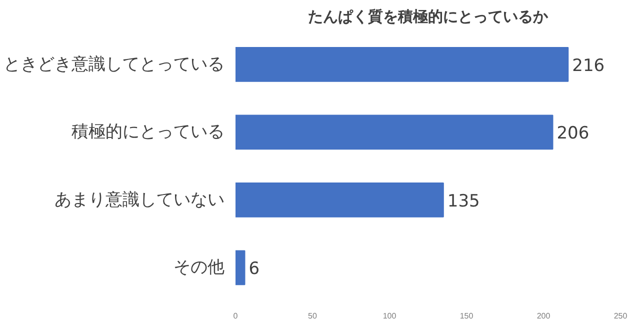 Image resolution: width=640 pixels, height=321 pixels. What do you see at coordinates (148, 132) in the screenshot?
I see `y-tick-label: 積極的にとっている` at bounding box center [148, 132].